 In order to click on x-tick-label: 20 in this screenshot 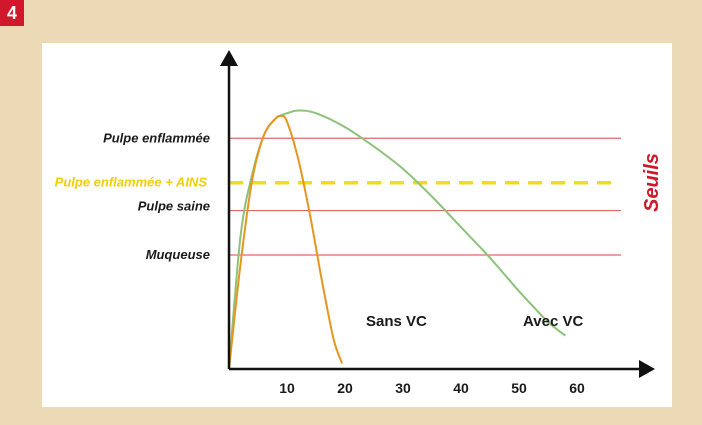, I will do `click(345, 388)`.